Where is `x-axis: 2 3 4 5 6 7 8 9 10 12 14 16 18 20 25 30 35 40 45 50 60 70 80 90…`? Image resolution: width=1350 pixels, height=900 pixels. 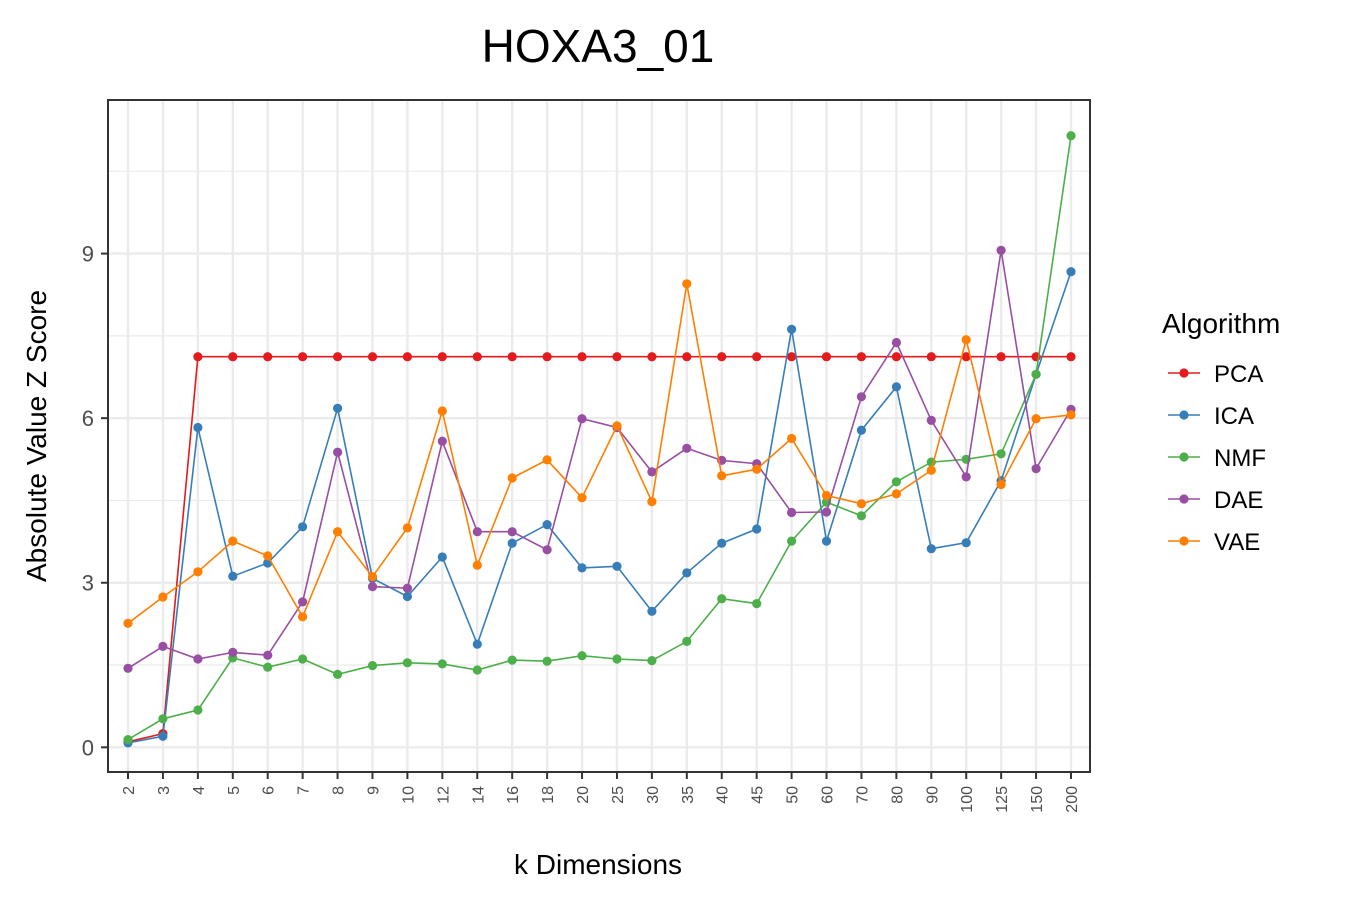 x-axis: 2 3 4 5 6 7 8 9 10 12 14 16 18 20 25 30 35 40 45 50 60 70 80 90… is located at coordinates (601, 792).